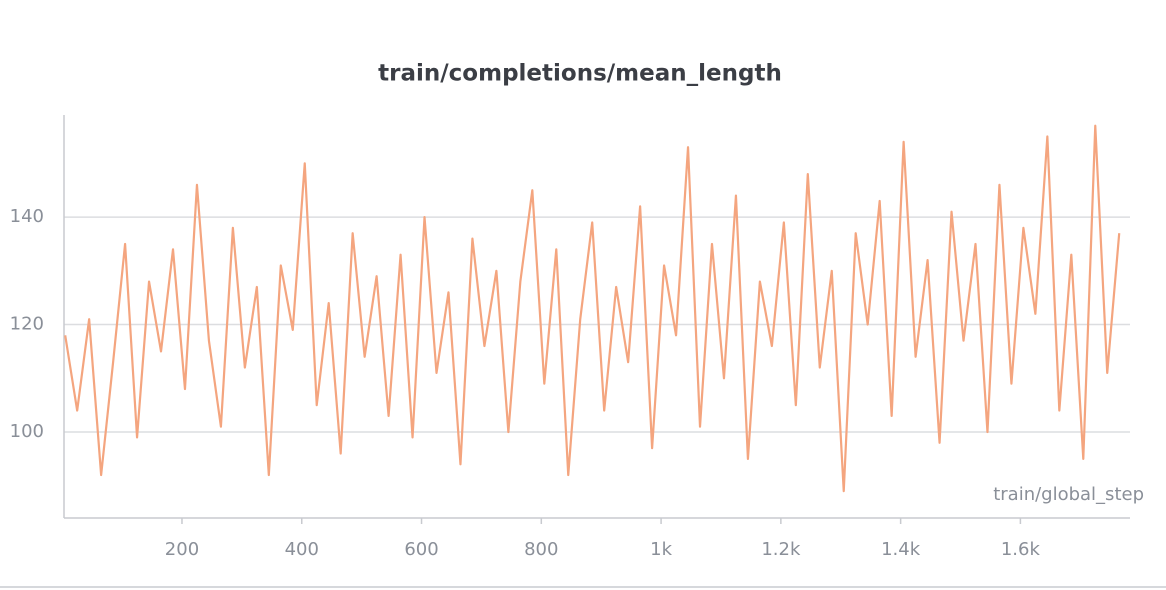 This screenshot has height=590, width=1166. Describe the element at coordinates (27, 216) in the screenshot. I see `y-tick-label: 140` at that location.